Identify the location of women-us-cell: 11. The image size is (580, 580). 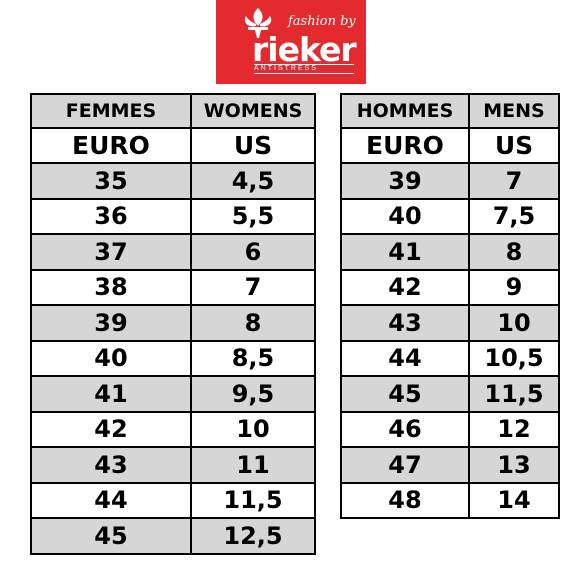
(253, 465).